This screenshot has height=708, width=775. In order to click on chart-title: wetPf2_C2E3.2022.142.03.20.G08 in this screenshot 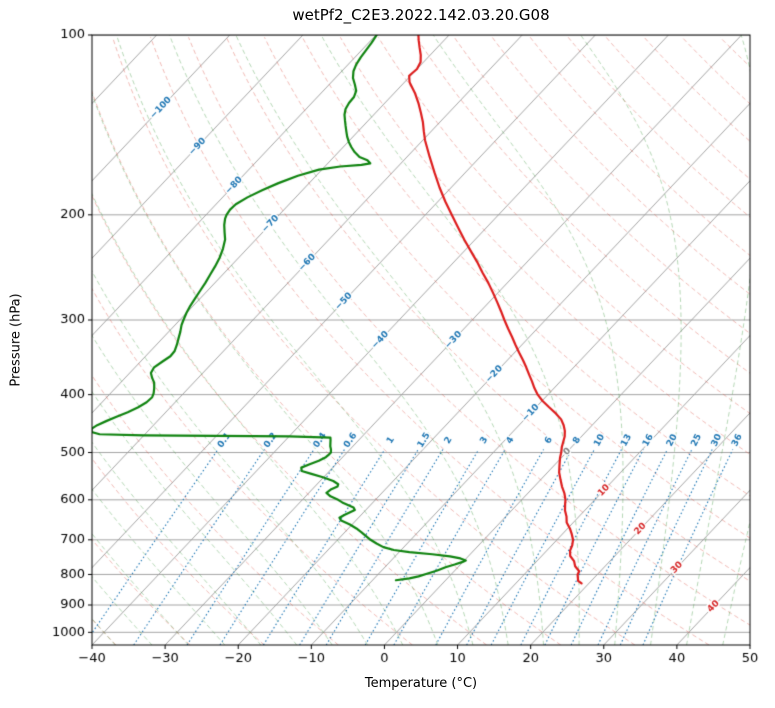, I will do `click(421, 15)`.